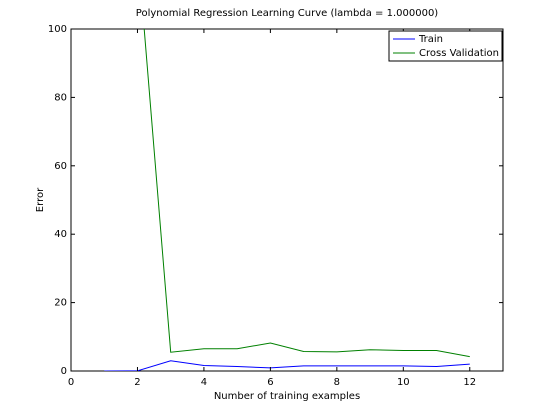 The height and width of the screenshot is (417, 557). I want to click on legend-label: Train, so click(430, 39).